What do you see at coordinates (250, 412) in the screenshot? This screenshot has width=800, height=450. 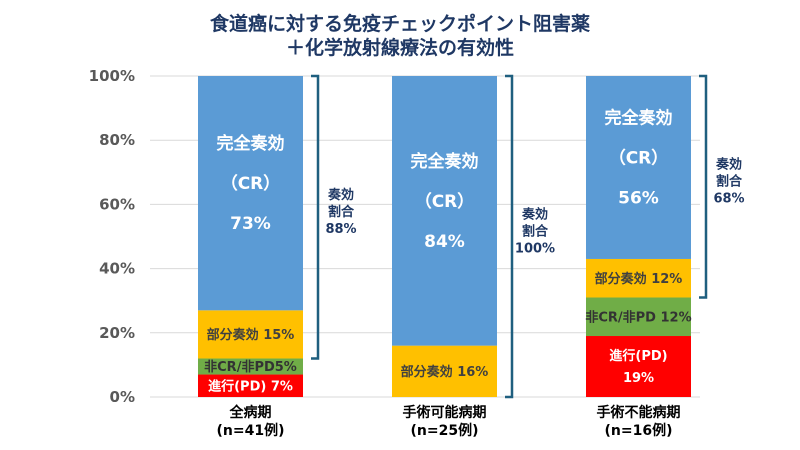 I see `category-label: 全病期` at bounding box center [250, 412].